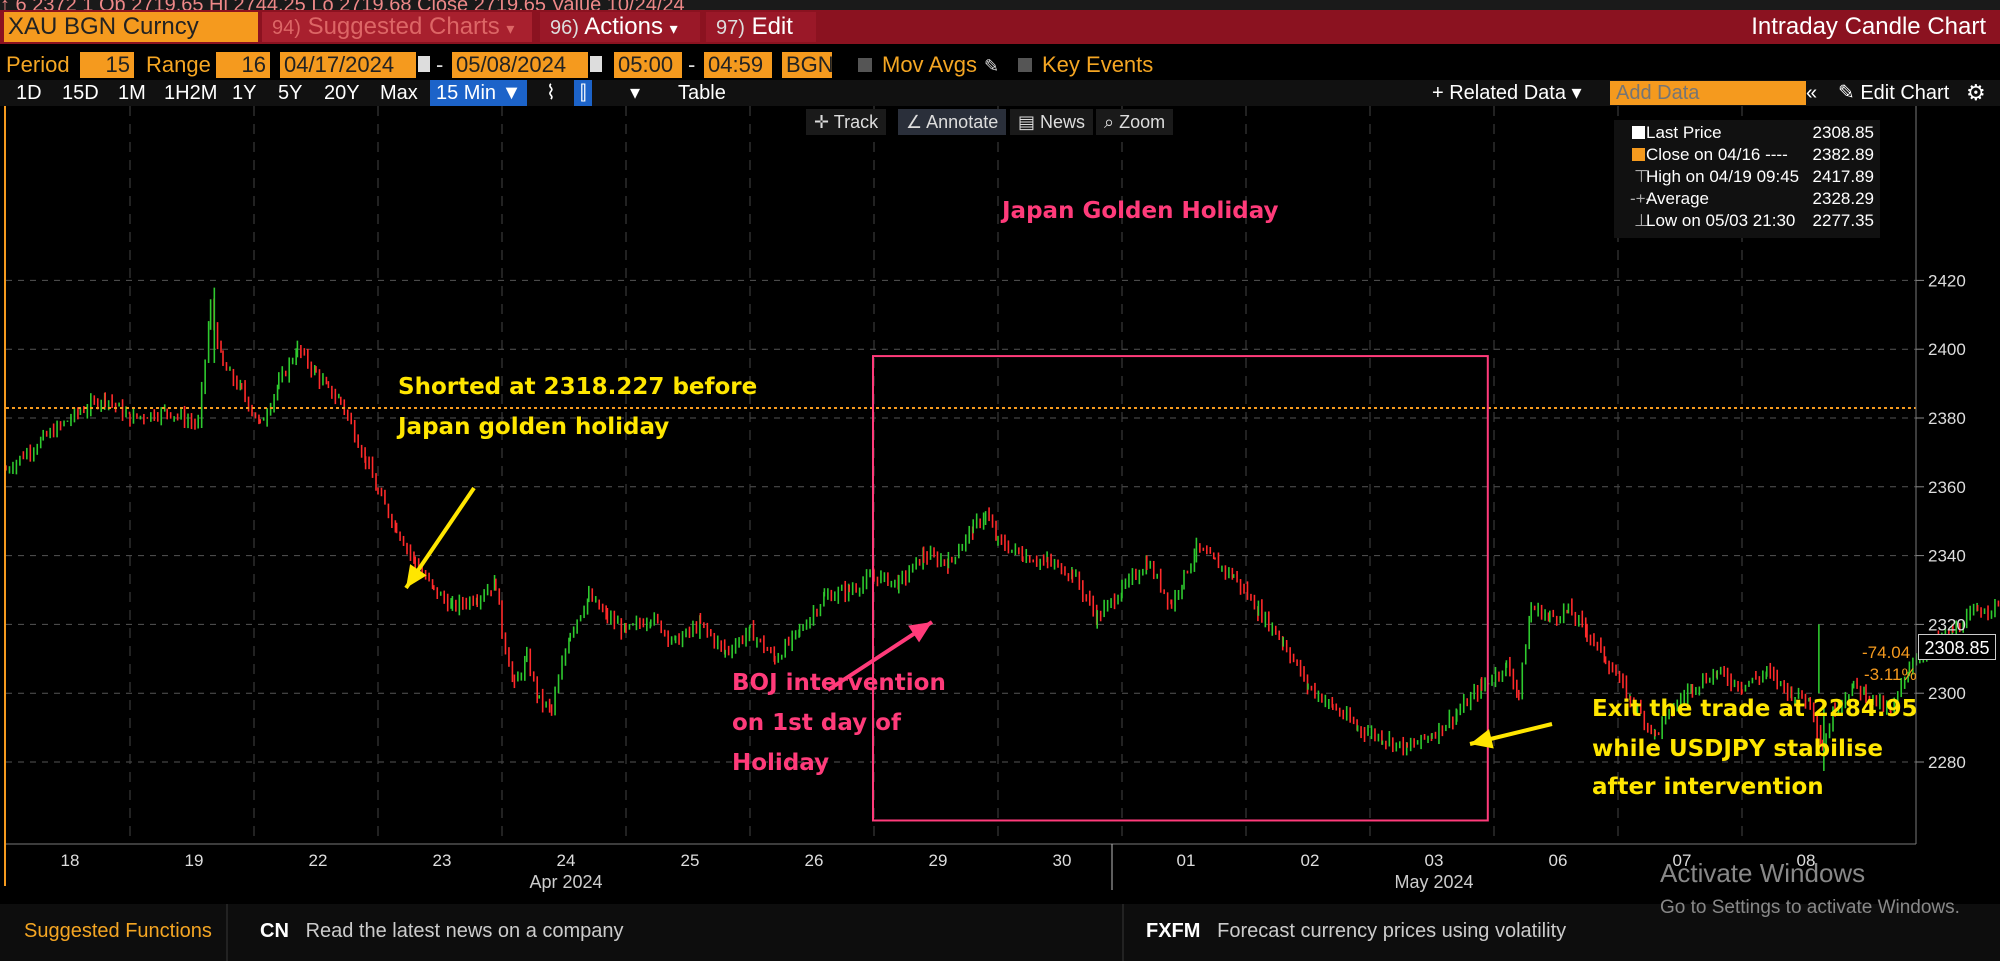 The width and height of the screenshot is (2000, 961). I want to click on low-marker-icon: ⊥, so click(1641, 220).